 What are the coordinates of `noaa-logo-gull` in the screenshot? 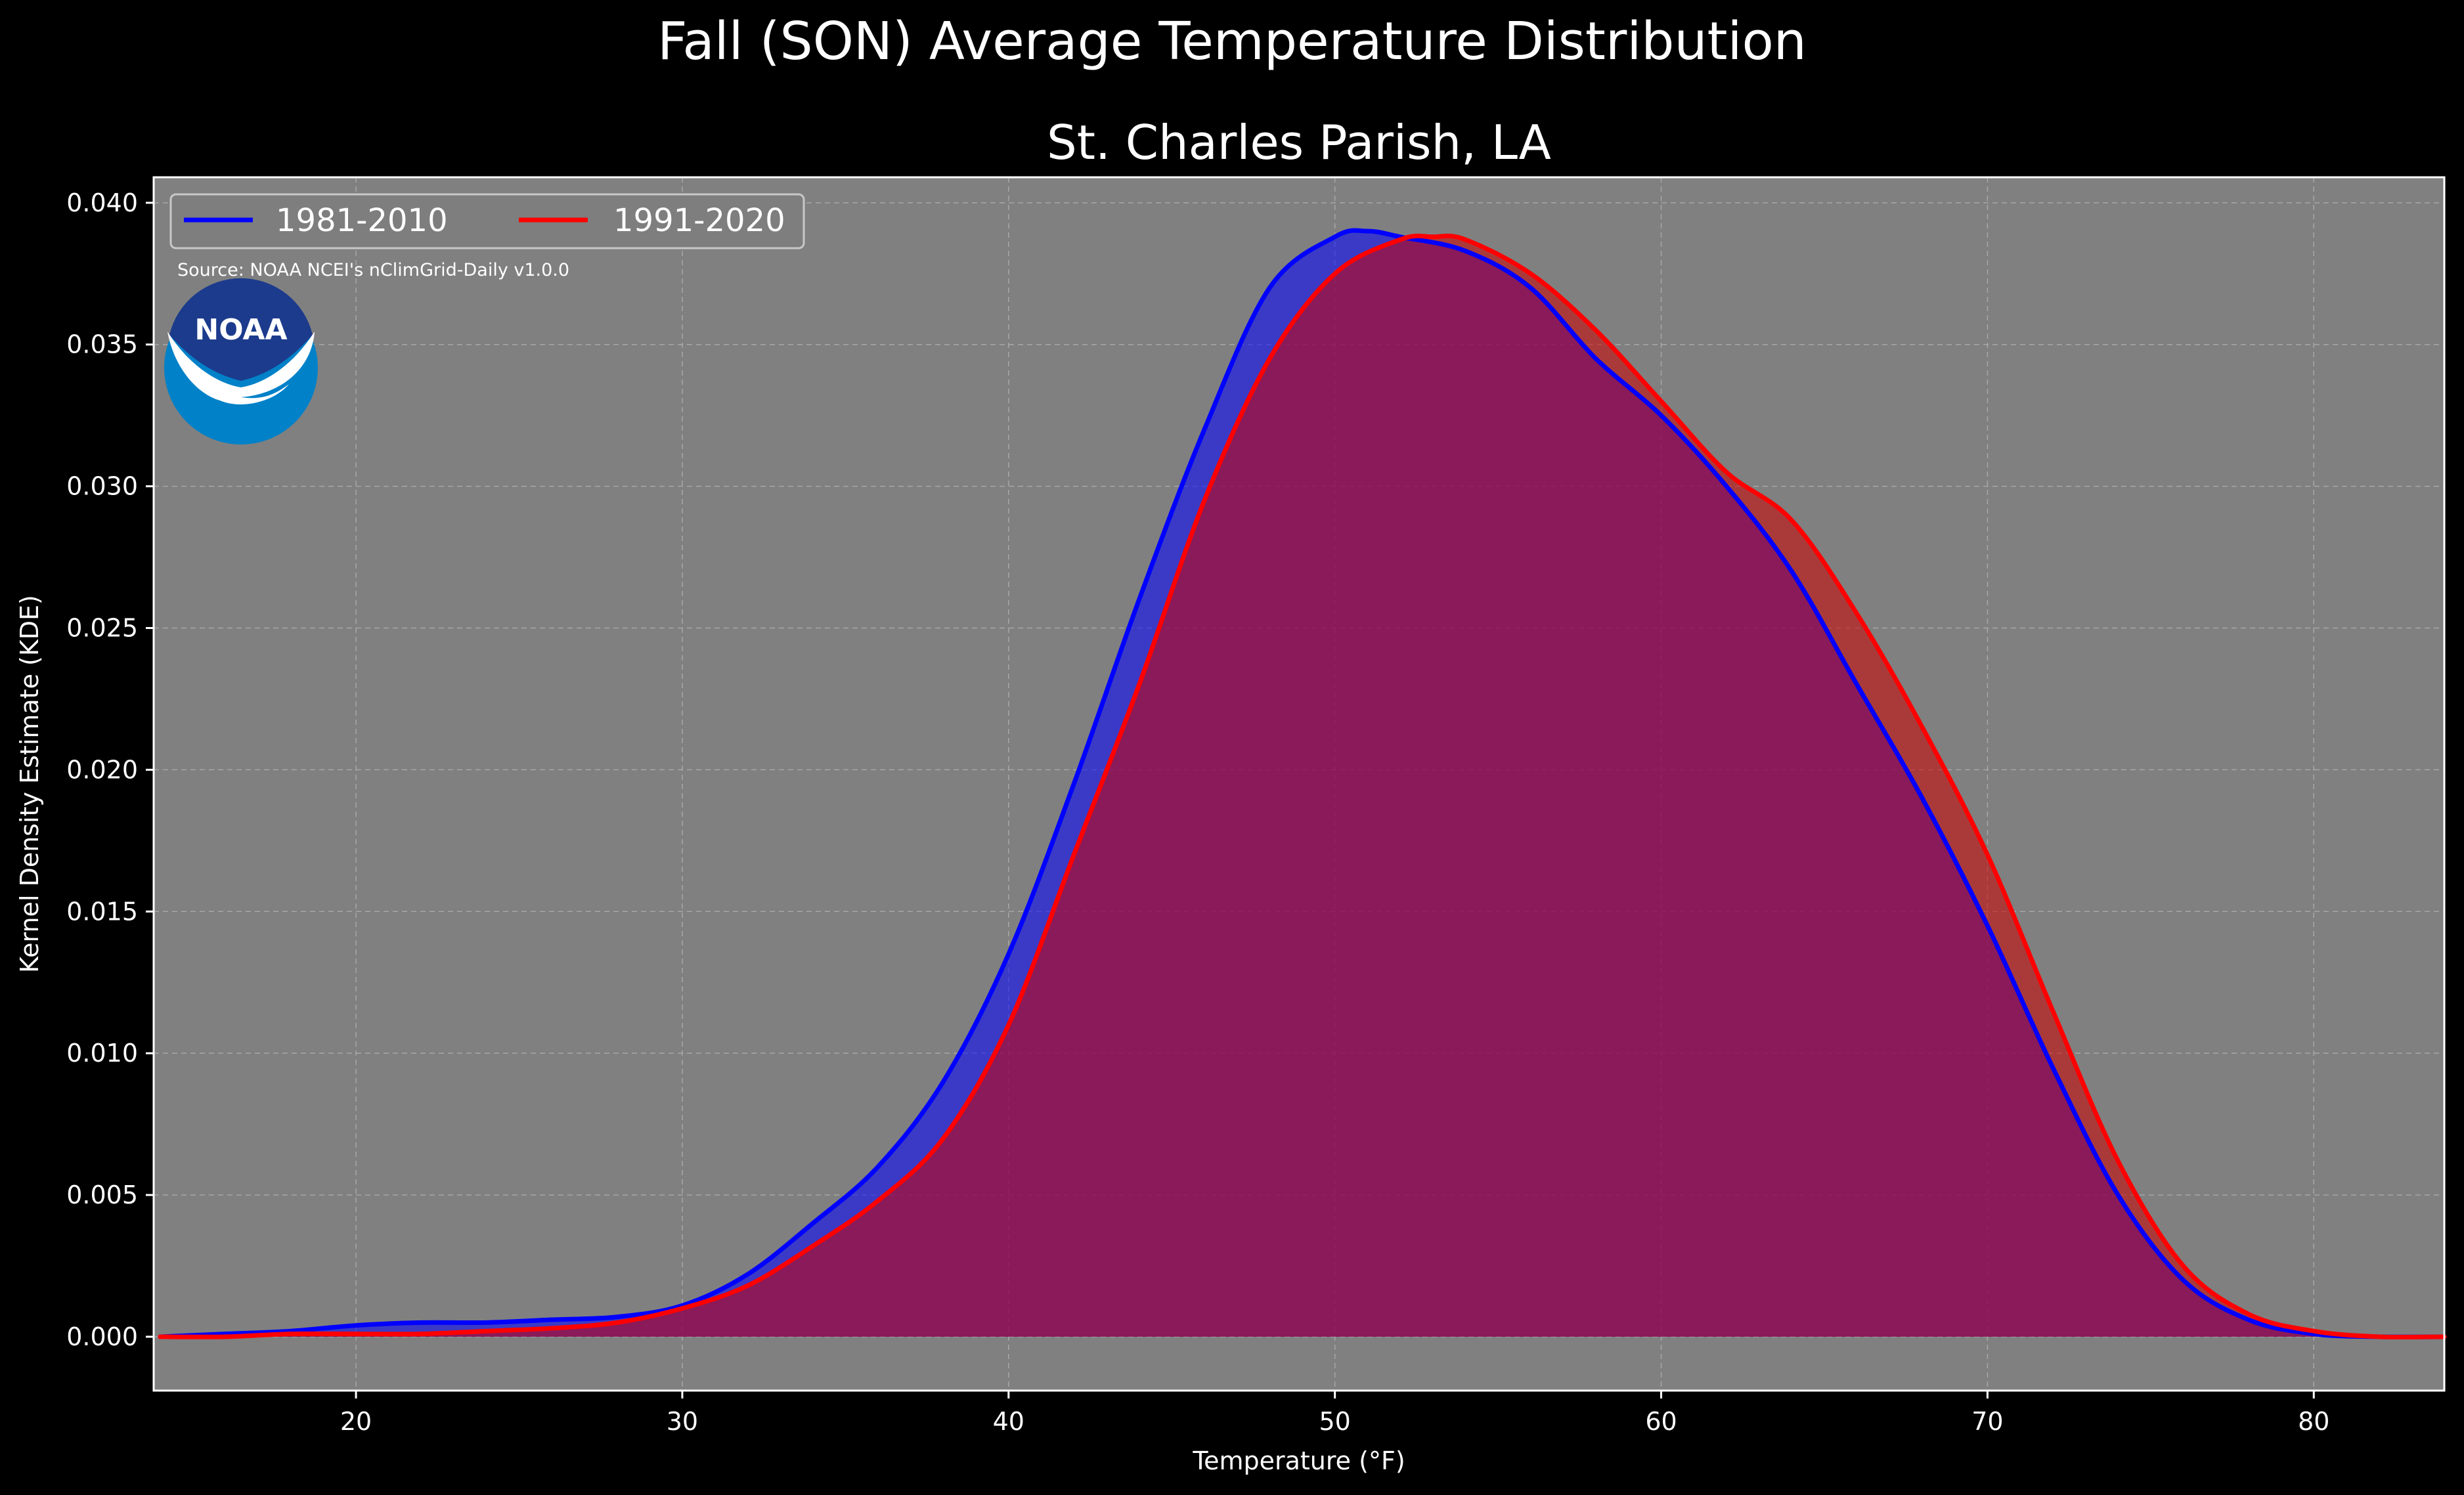 It's located at (241, 368).